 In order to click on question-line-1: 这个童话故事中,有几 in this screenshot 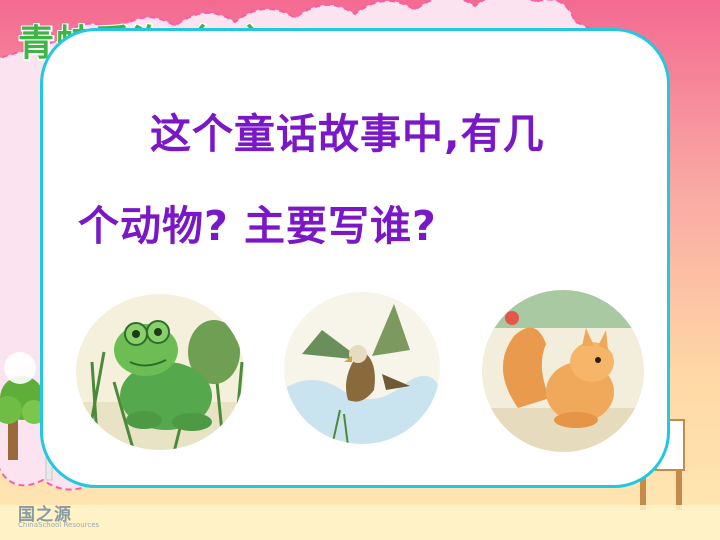, I will do `click(347, 134)`.